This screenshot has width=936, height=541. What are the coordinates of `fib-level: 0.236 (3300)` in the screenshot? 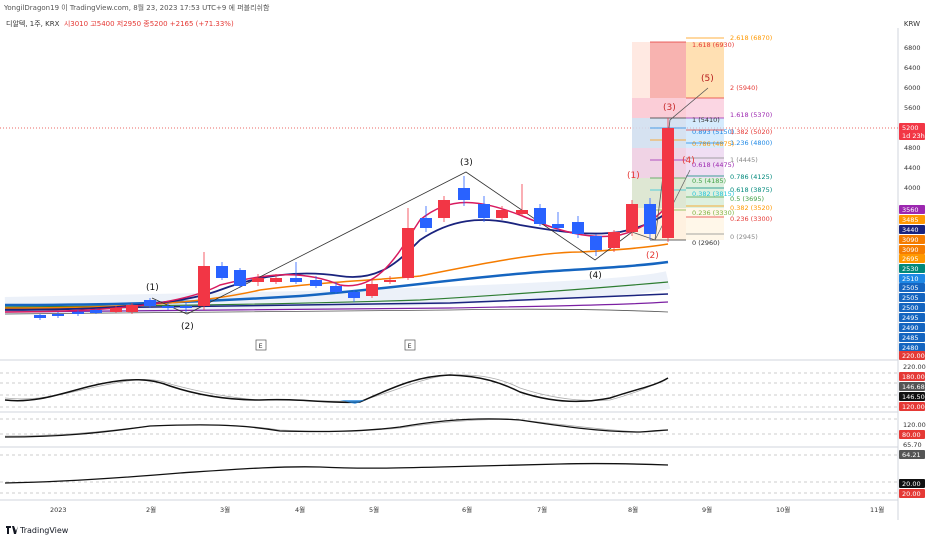 It's located at (729, 219).